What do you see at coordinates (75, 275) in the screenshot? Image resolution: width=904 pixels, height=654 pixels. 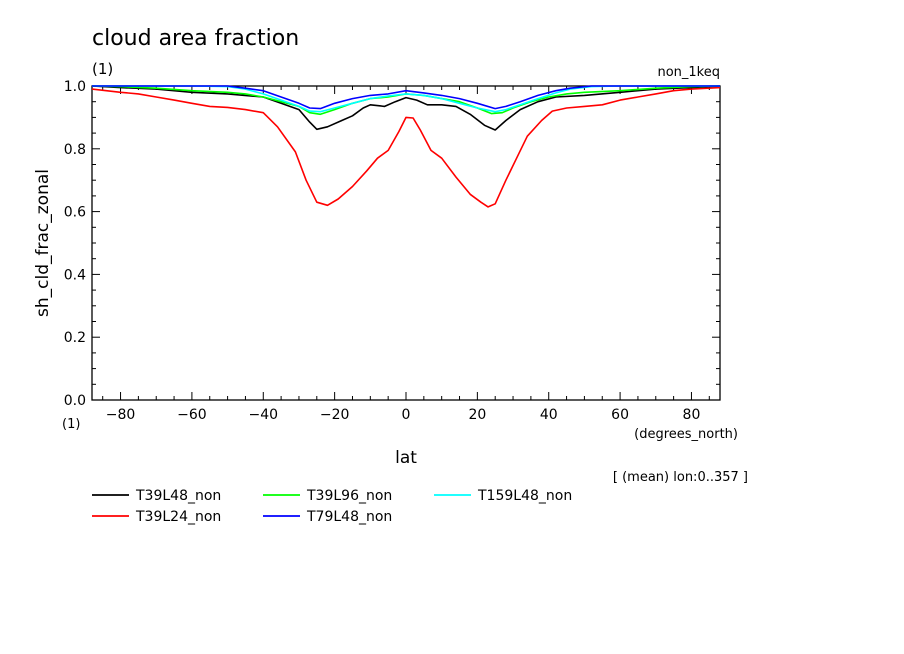 I see `y-tick-label: 0.4` at bounding box center [75, 275].